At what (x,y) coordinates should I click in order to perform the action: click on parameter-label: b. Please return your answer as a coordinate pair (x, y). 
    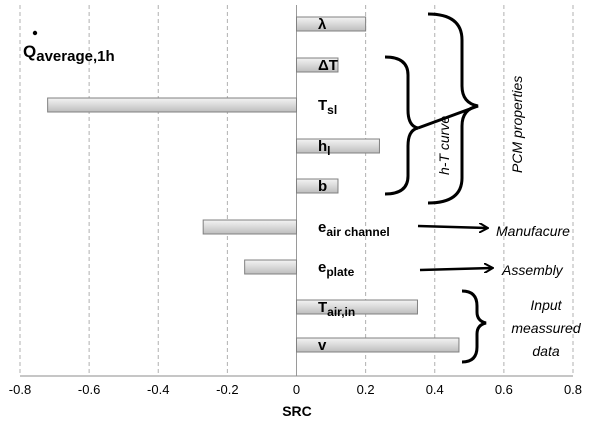
    Looking at the image, I should click on (322, 186).